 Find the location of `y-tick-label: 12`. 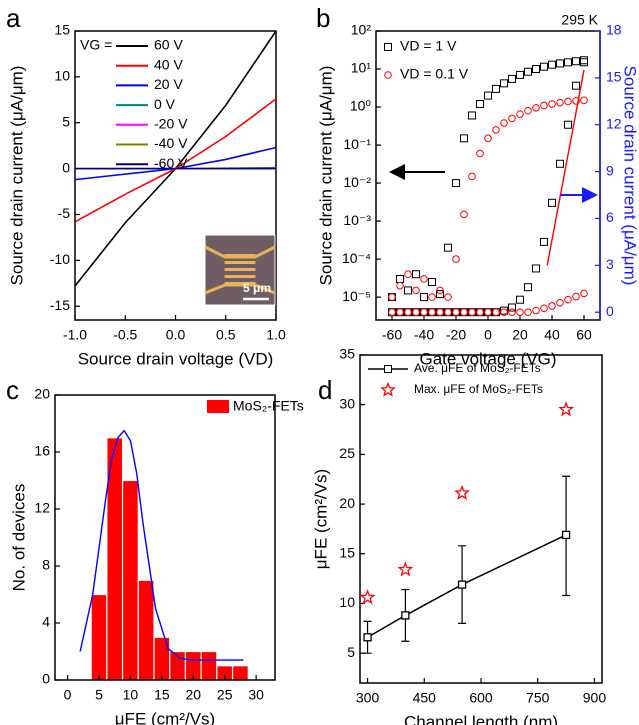

y-tick-label: 12 is located at coordinates (42, 508).